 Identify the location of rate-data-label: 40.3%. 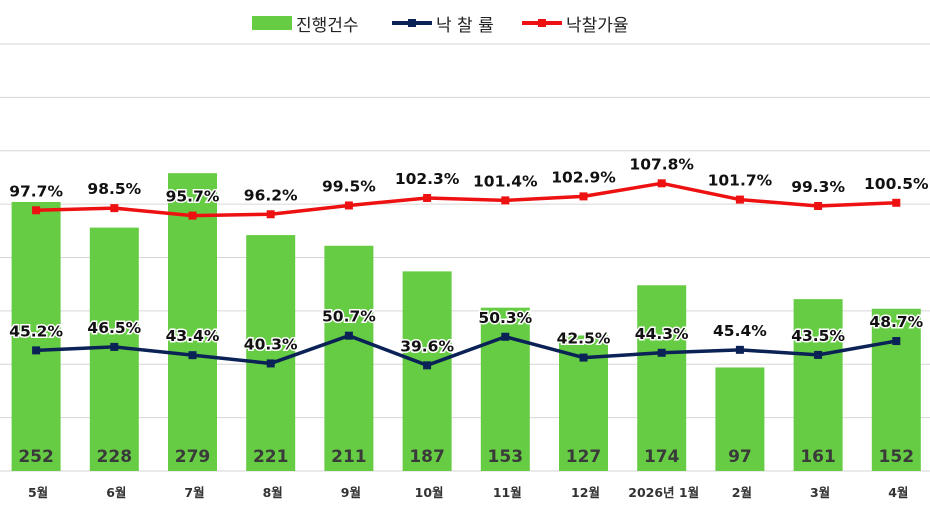
(271, 344).